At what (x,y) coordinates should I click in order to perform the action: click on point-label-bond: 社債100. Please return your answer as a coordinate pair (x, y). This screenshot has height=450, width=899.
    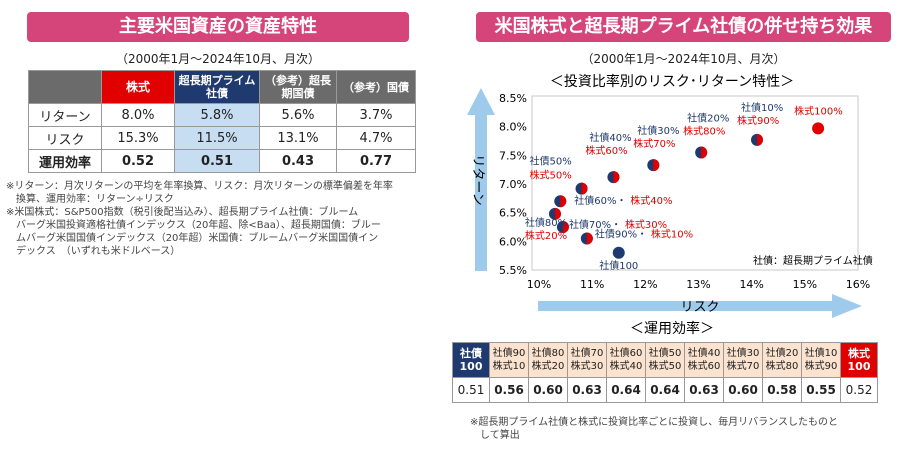
    Looking at the image, I should click on (618, 265).